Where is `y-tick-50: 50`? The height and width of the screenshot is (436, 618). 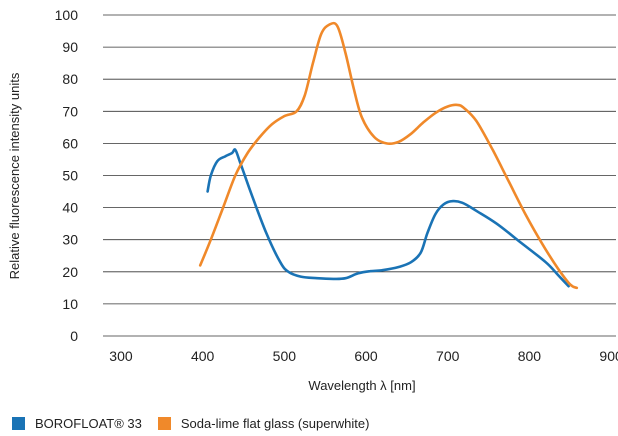 y-tick-50: 50 is located at coordinates (70, 176).